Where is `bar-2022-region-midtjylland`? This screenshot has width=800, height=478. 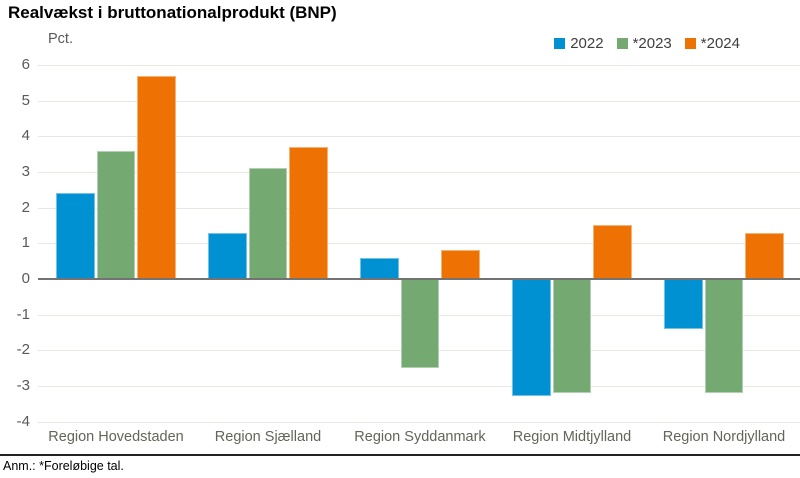 bar-2022-region-midtjylland is located at coordinates (531, 337).